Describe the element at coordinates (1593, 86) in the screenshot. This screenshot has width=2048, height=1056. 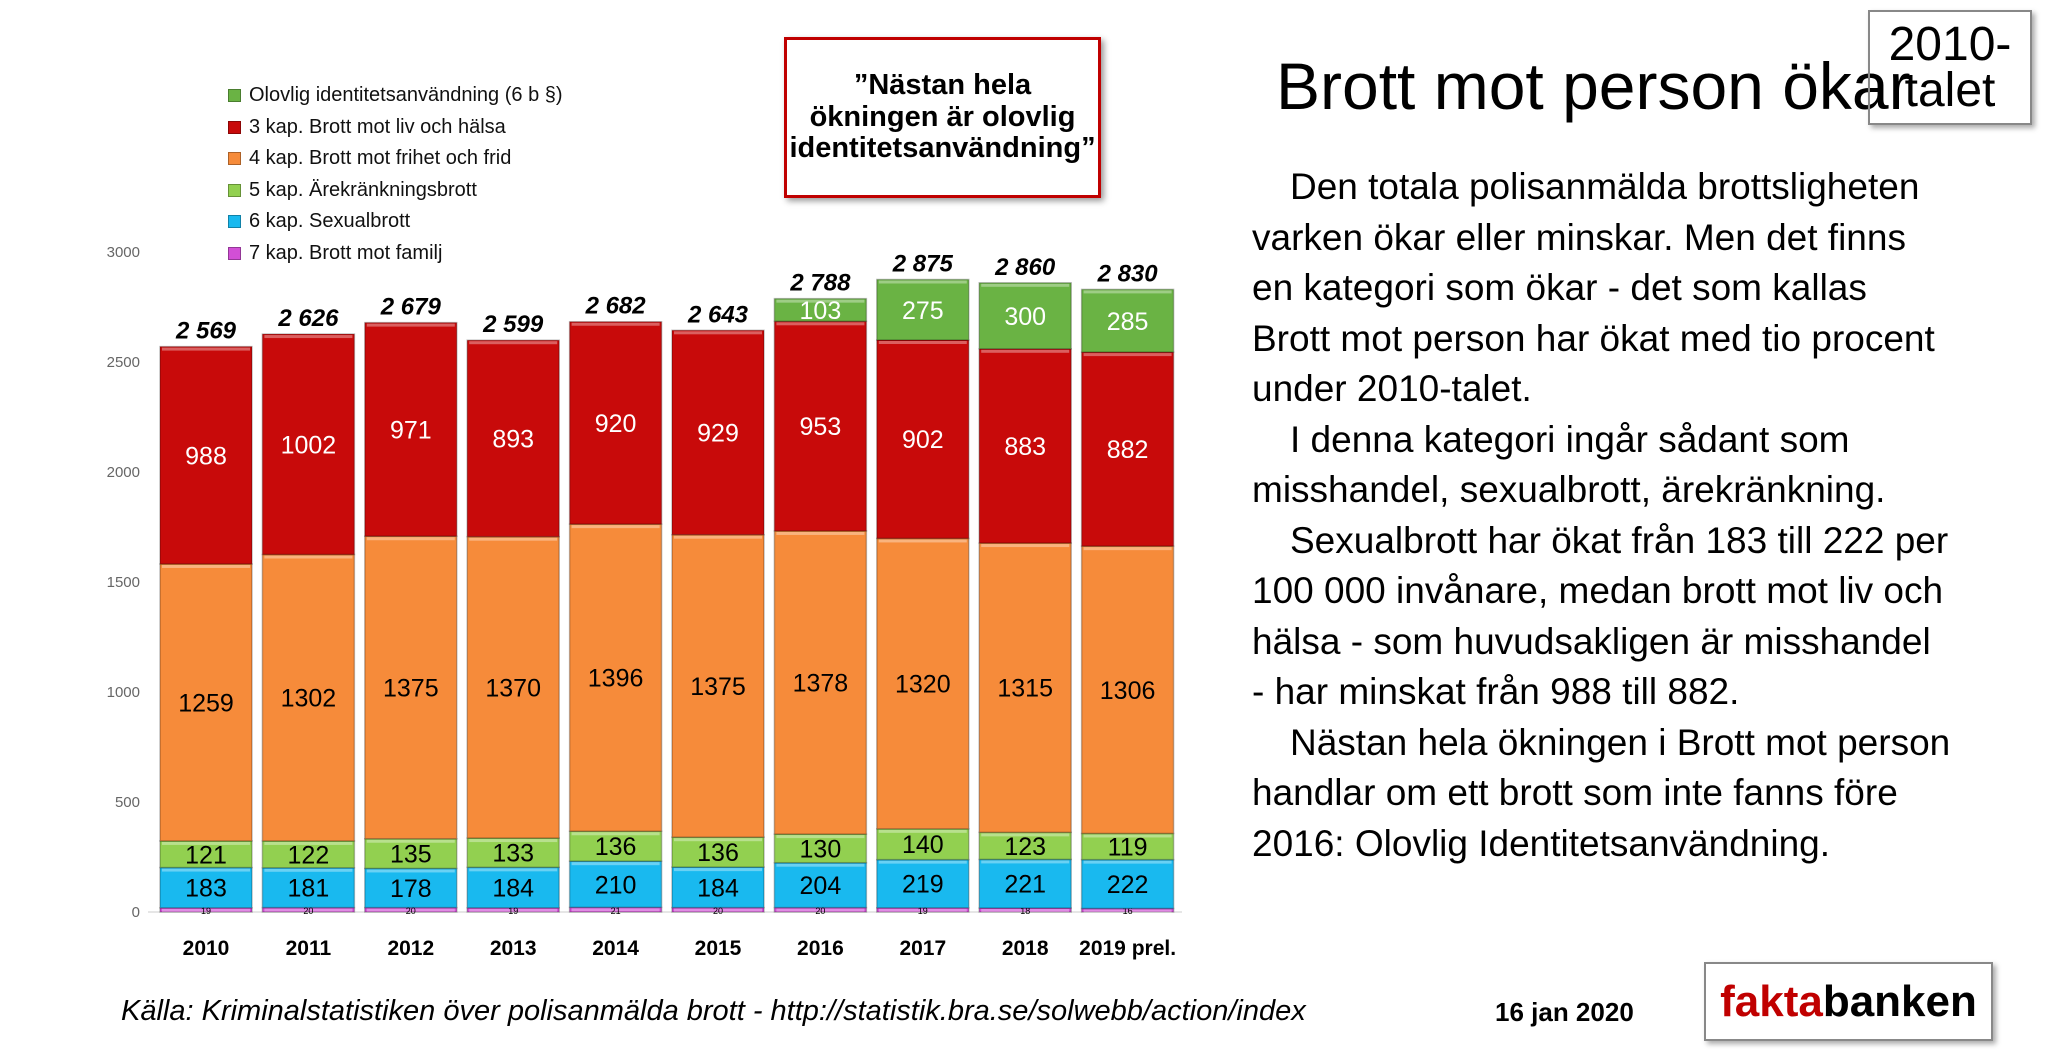
I see `page-title: Brott mot person ökar` at that location.